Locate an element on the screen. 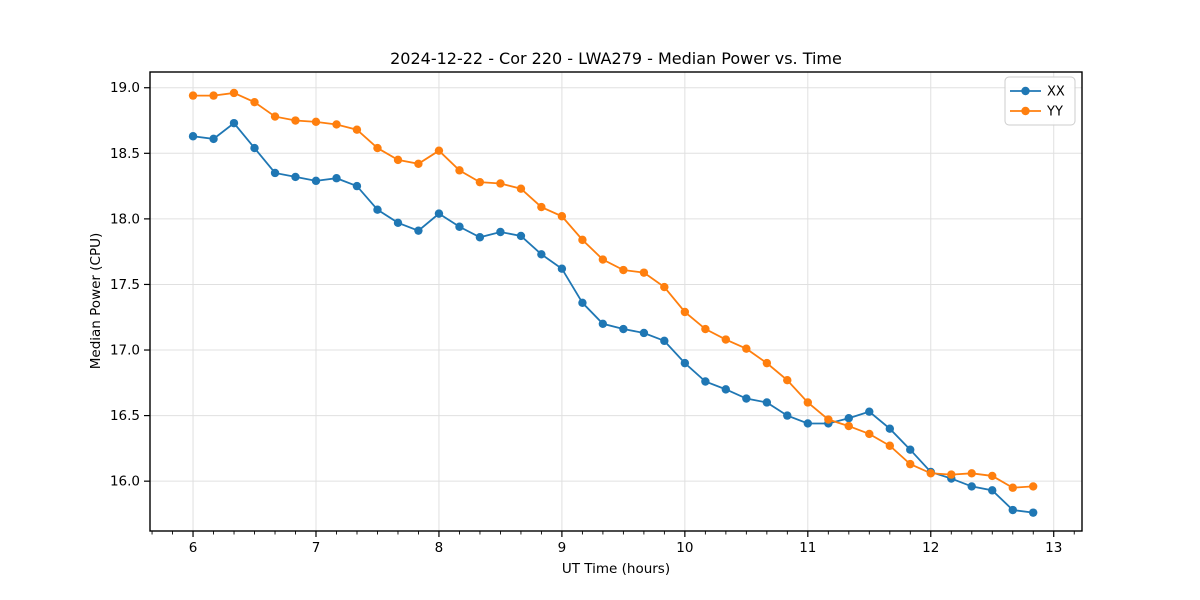  y-axis-label-text: Median Power (CPU) is located at coordinates (96, 301).